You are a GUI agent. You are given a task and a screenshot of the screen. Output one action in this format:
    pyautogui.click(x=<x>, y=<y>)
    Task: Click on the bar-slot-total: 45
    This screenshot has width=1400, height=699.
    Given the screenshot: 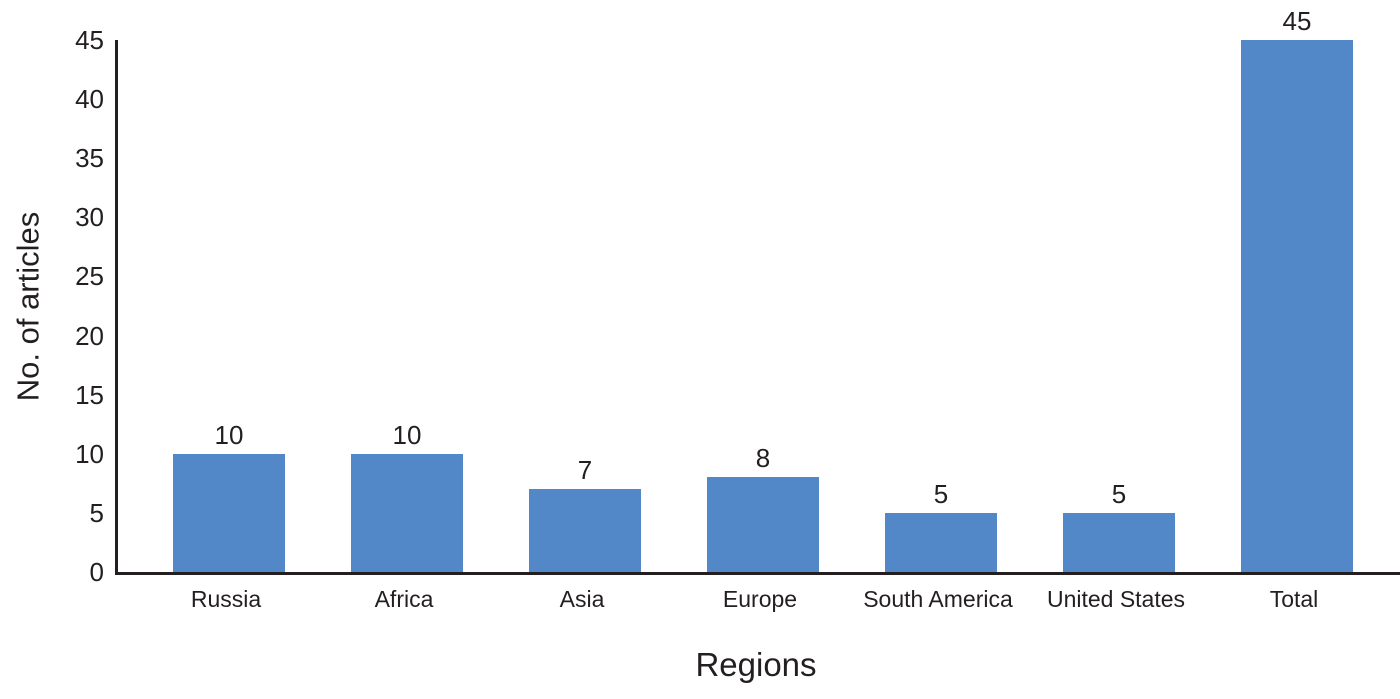 What is the action you would take?
    pyautogui.click(x=1297, y=290)
    